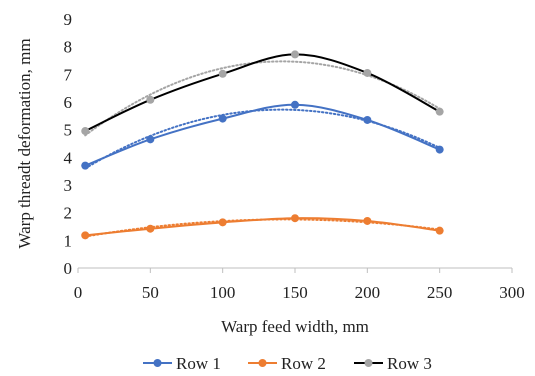  I want to click on x-tick-label: 200, so click(368, 292).